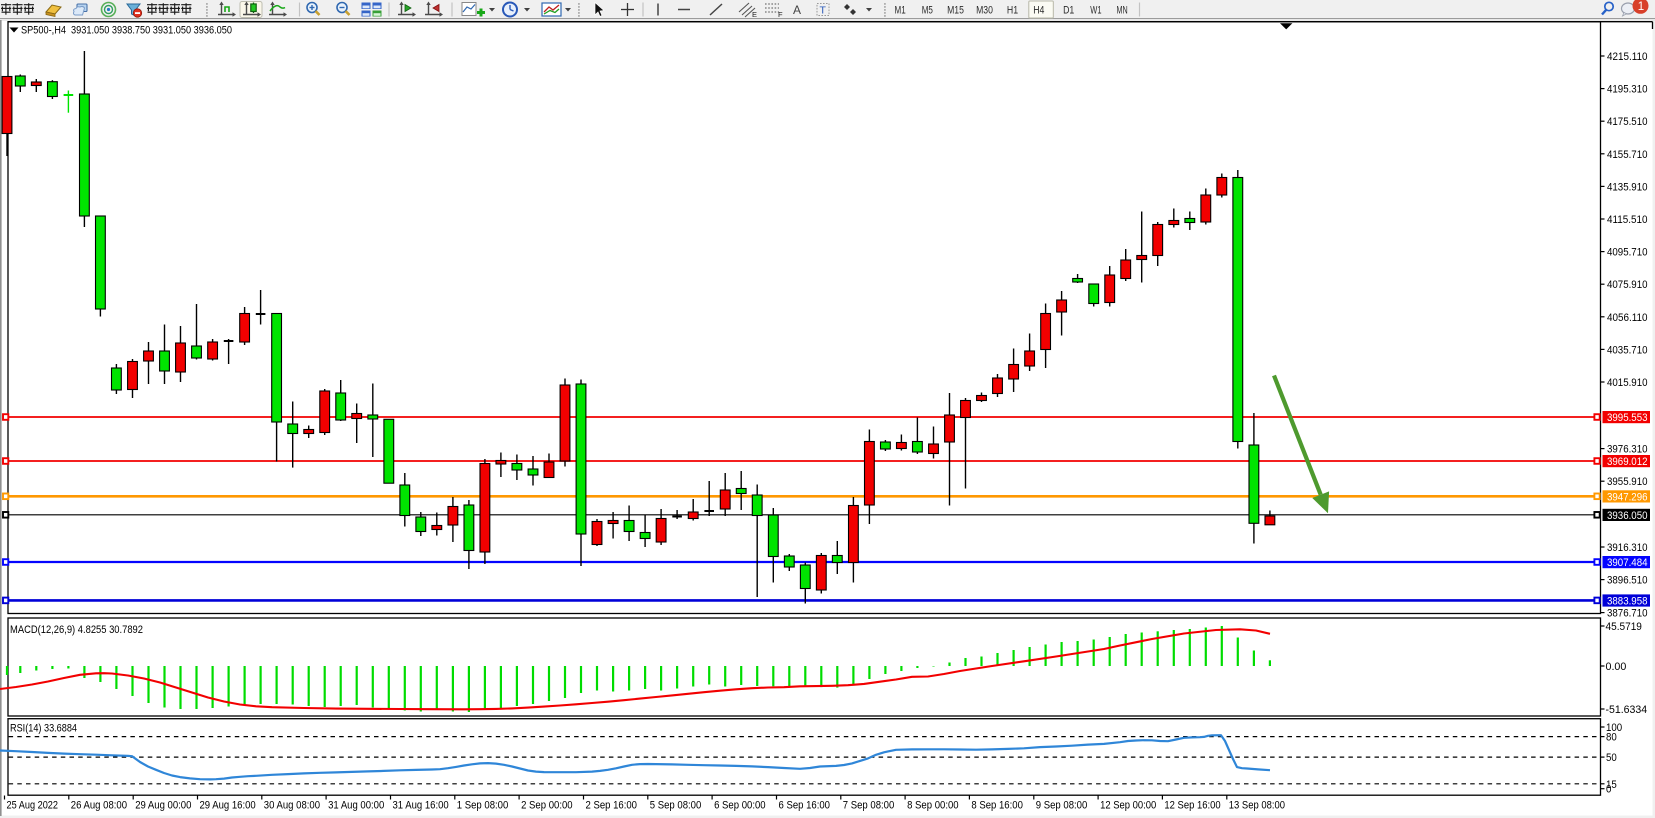 The height and width of the screenshot is (818, 1655). What do you see at coordinates (1257, 806) in the screenshot?
I see `svg-text: 13 Sep 08:00` at bounding box center [1257, 806].